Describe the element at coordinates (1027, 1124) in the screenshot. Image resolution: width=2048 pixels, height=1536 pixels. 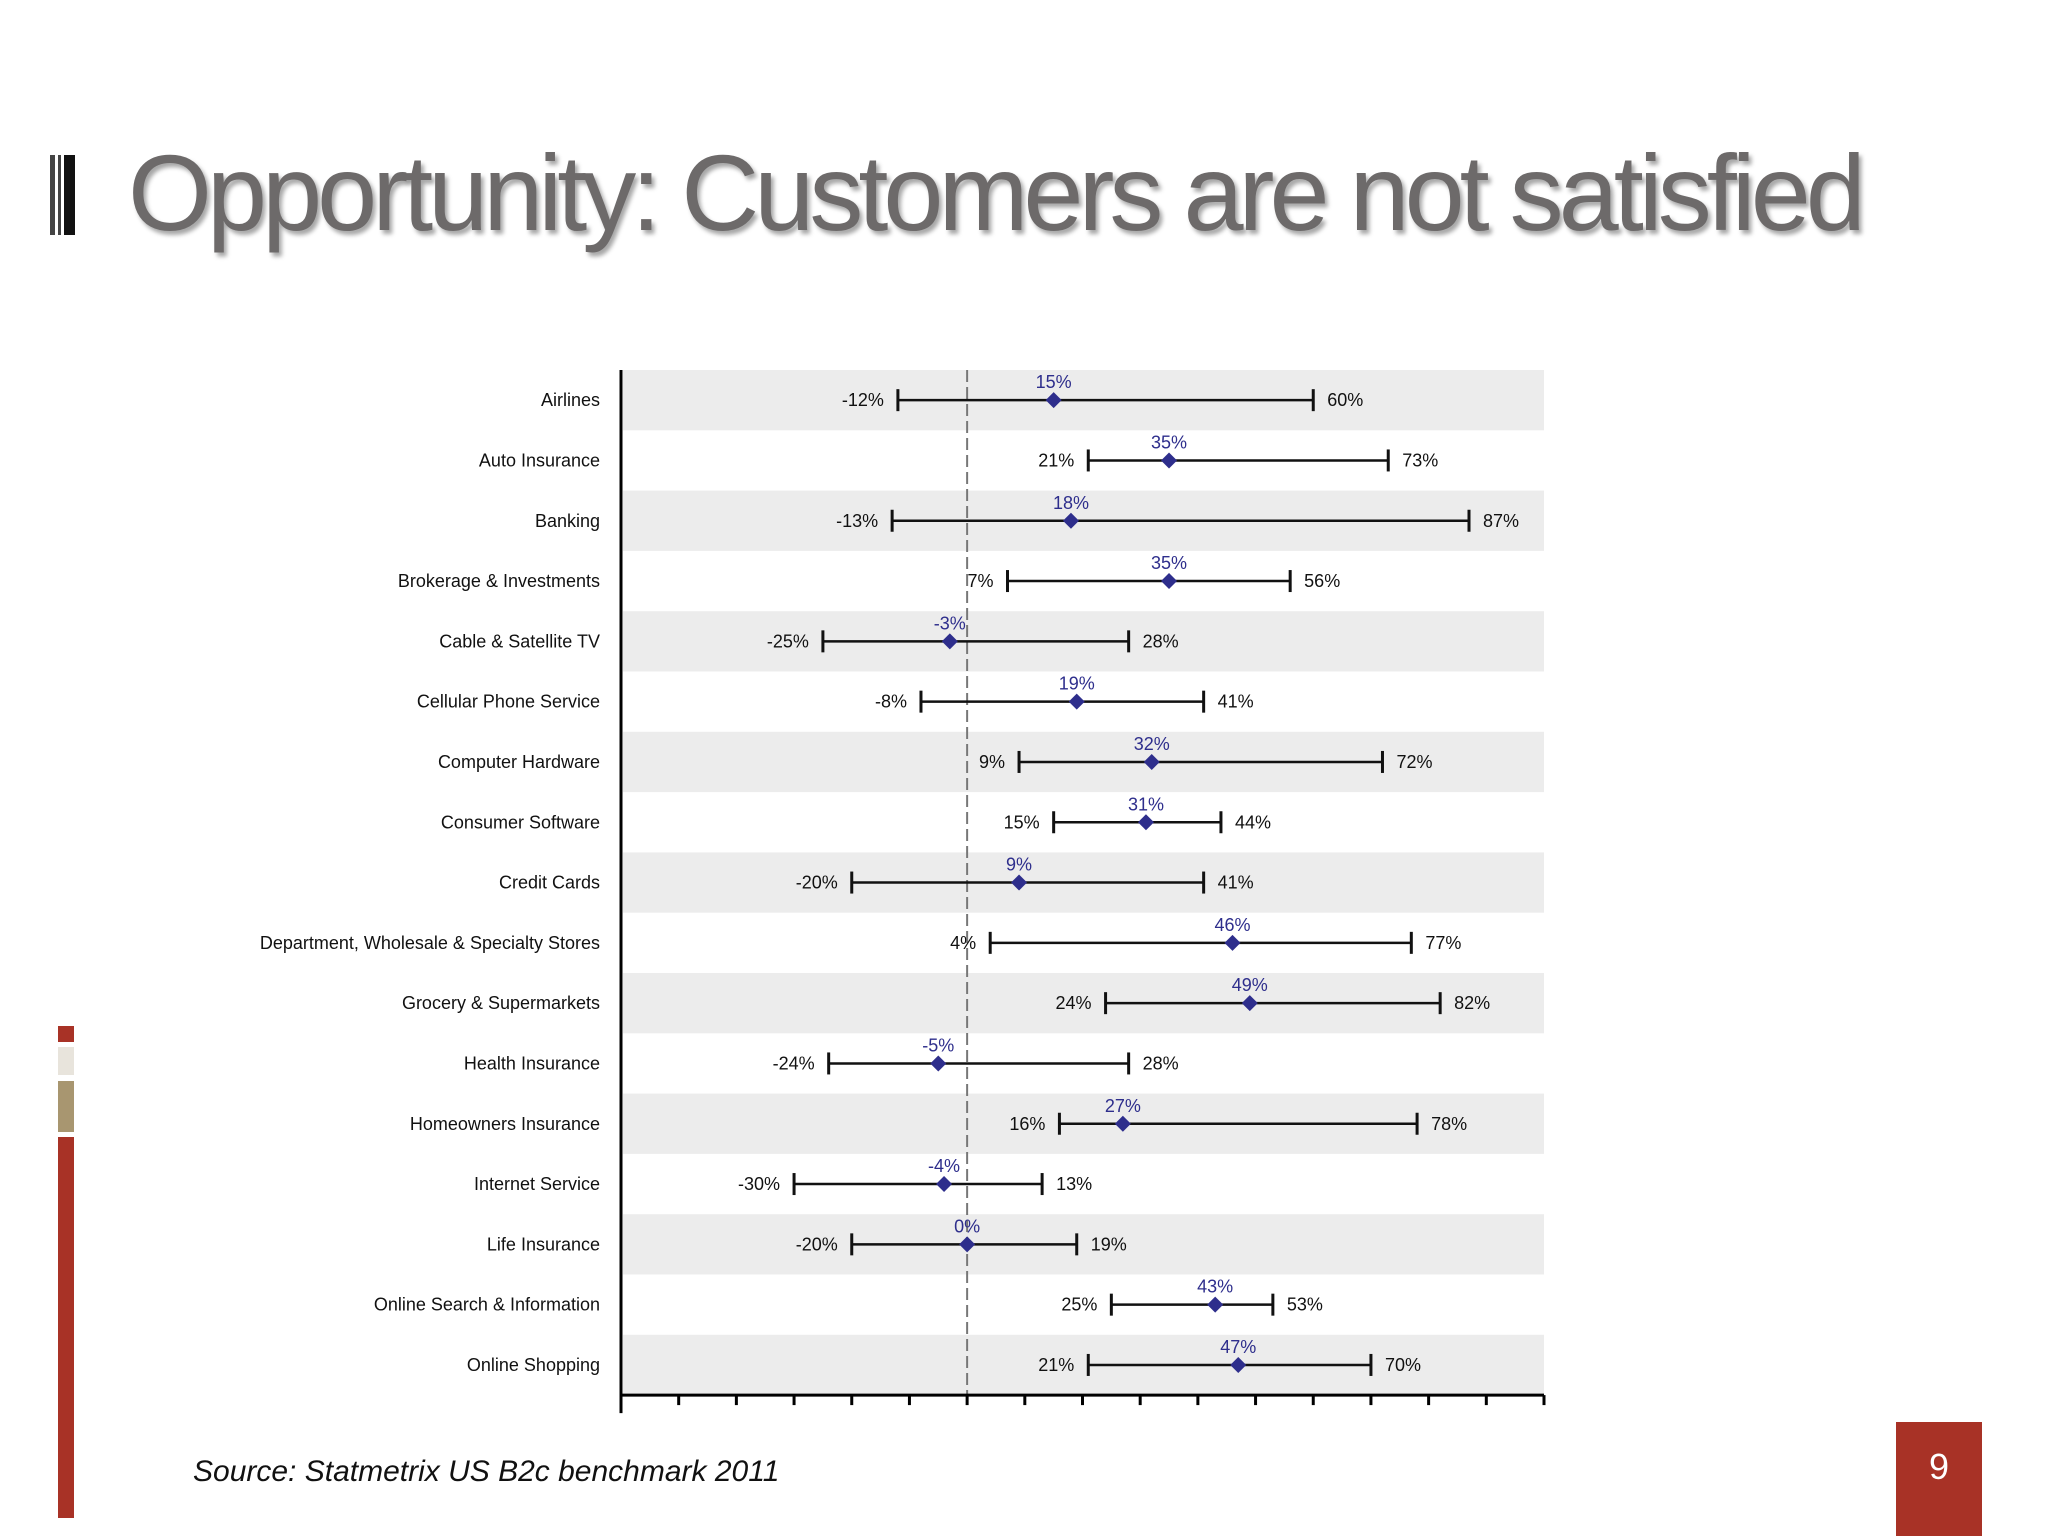
I see `low-value-label: 16%` at that location.